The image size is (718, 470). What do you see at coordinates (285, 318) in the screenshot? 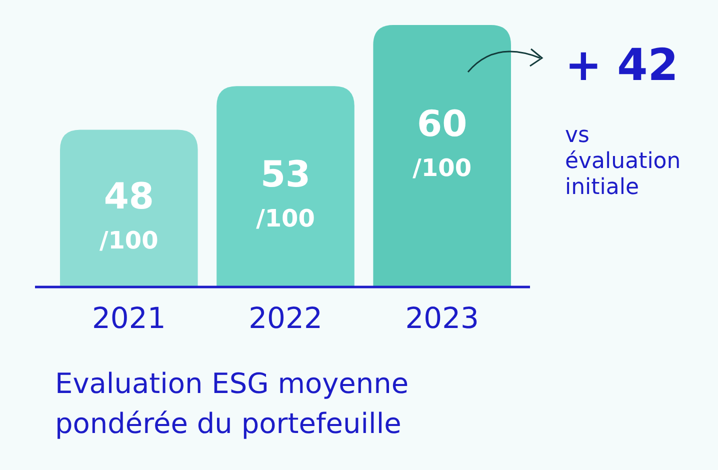
I see `x-tick-label: 2022` at bounding box center [285, 318].